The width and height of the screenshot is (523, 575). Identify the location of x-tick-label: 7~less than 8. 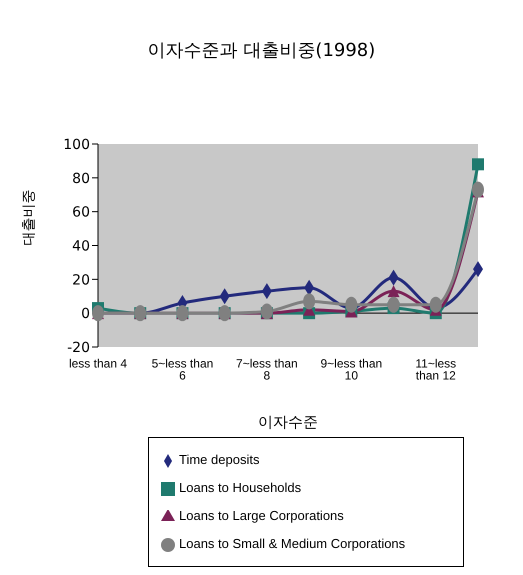
(267, 369).